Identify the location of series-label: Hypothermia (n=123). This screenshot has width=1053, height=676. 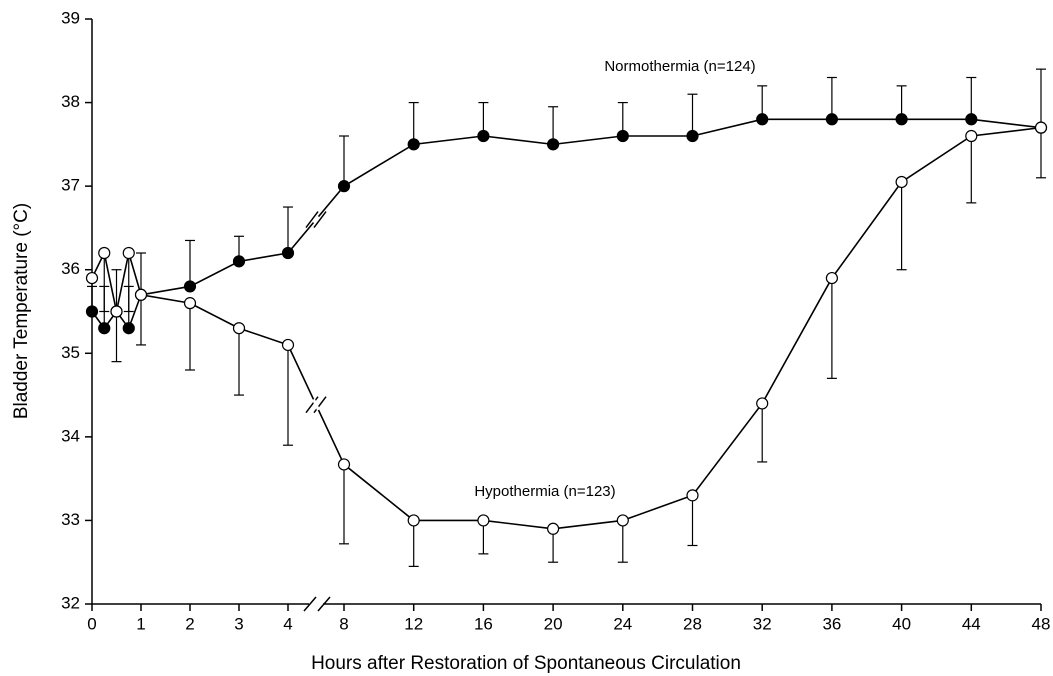
(544, 491).